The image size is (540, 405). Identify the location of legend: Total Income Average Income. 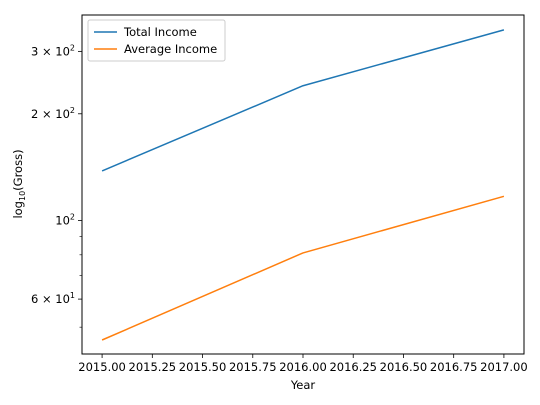
(156, 40).